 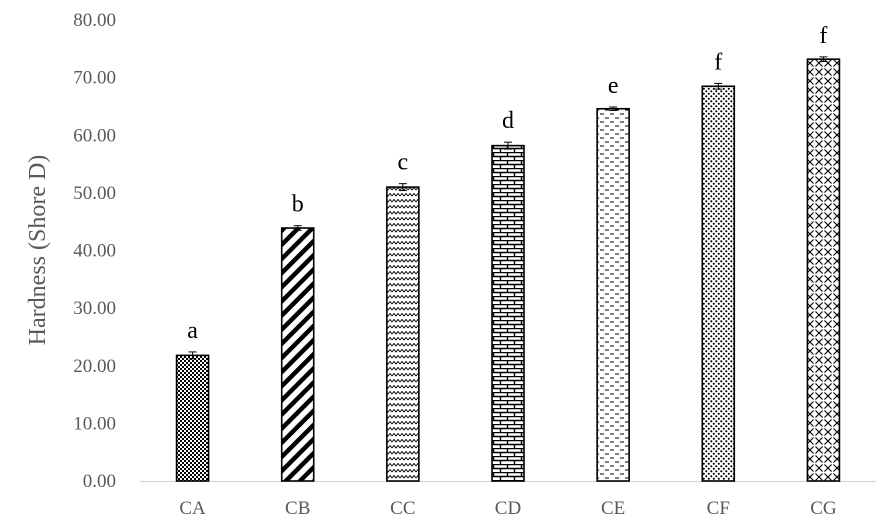 I want to click on y-tick-label: 40.00, so click(x=94, y=251).